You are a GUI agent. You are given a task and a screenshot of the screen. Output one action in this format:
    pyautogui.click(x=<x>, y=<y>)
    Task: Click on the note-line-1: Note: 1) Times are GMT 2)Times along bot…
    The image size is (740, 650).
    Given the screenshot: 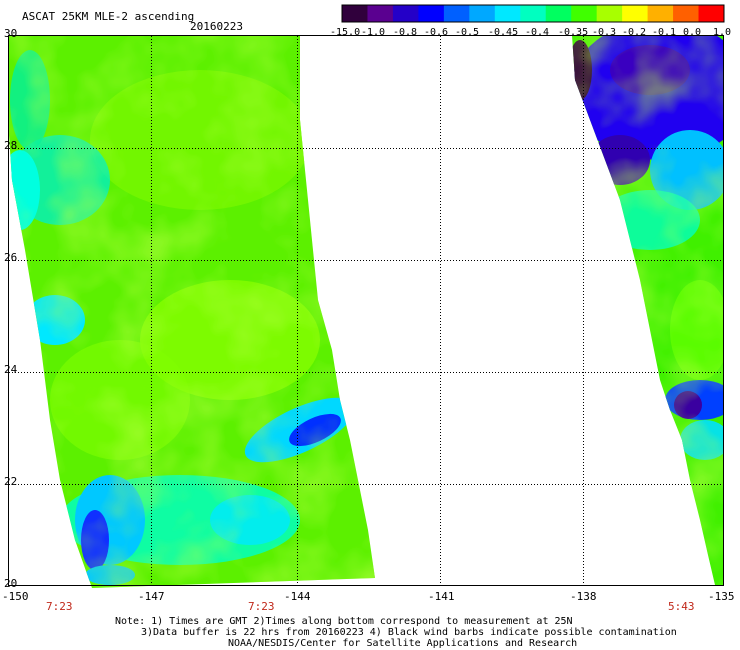 What is the action you would take?
    pyautogui.click(x=344, y=621)
    